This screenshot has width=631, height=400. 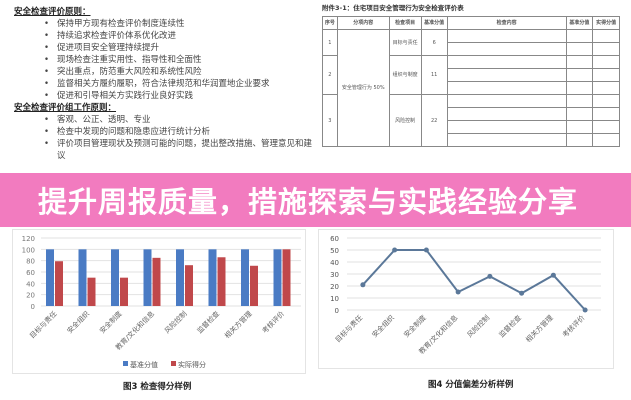 I want to click on table-row: 1 安全管理行为 50% 目标与责任 6, so click(x=471, y=88).